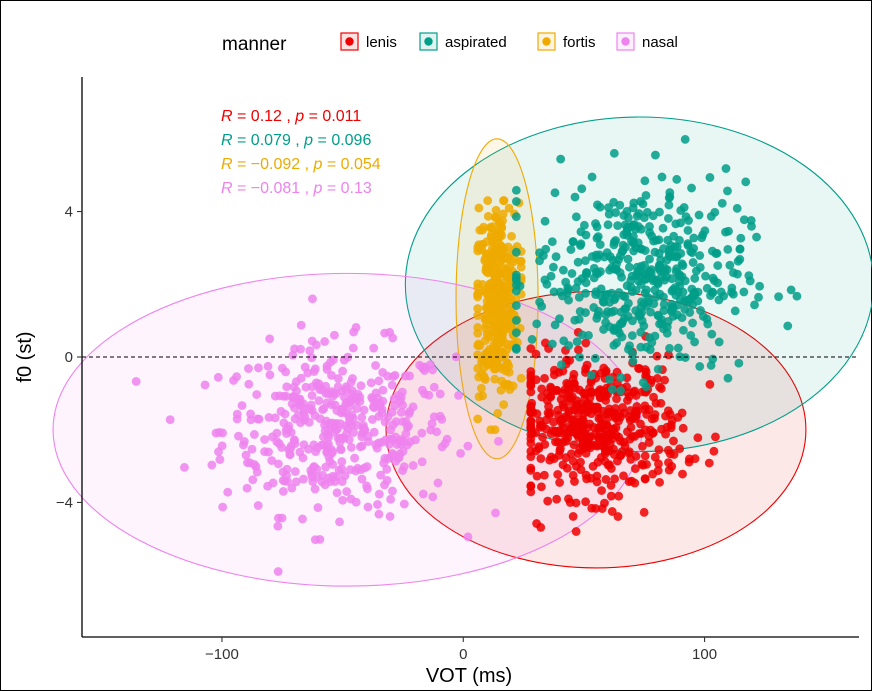 This screenshot has height=691, width=872. What do you see at coordinates (463, 654) in the screenshot?
I see `x-tick-label: 0` at bounding box center [463, 654].